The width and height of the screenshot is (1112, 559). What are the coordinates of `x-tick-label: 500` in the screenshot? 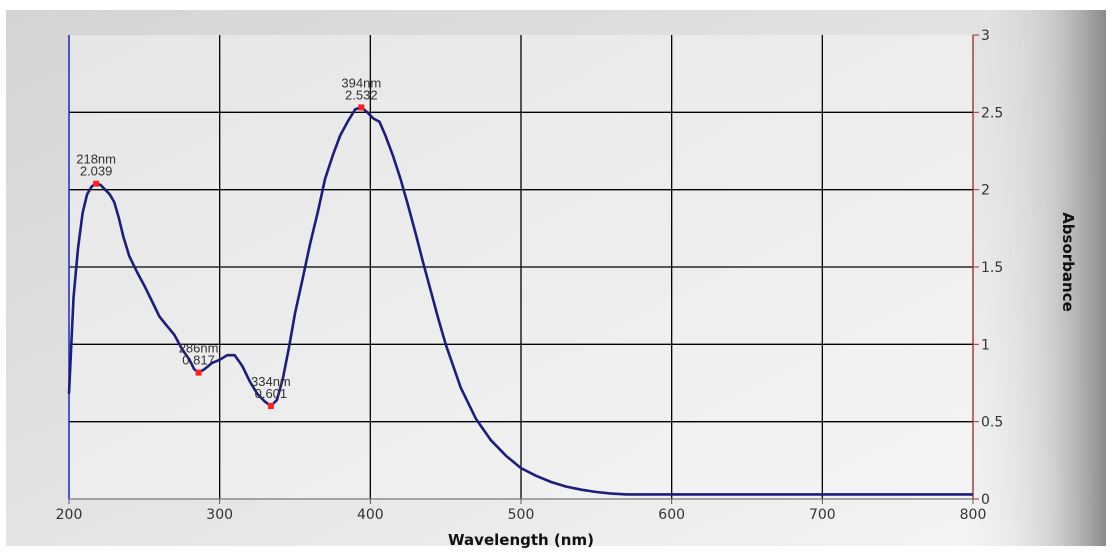 It's located at (521, 515).